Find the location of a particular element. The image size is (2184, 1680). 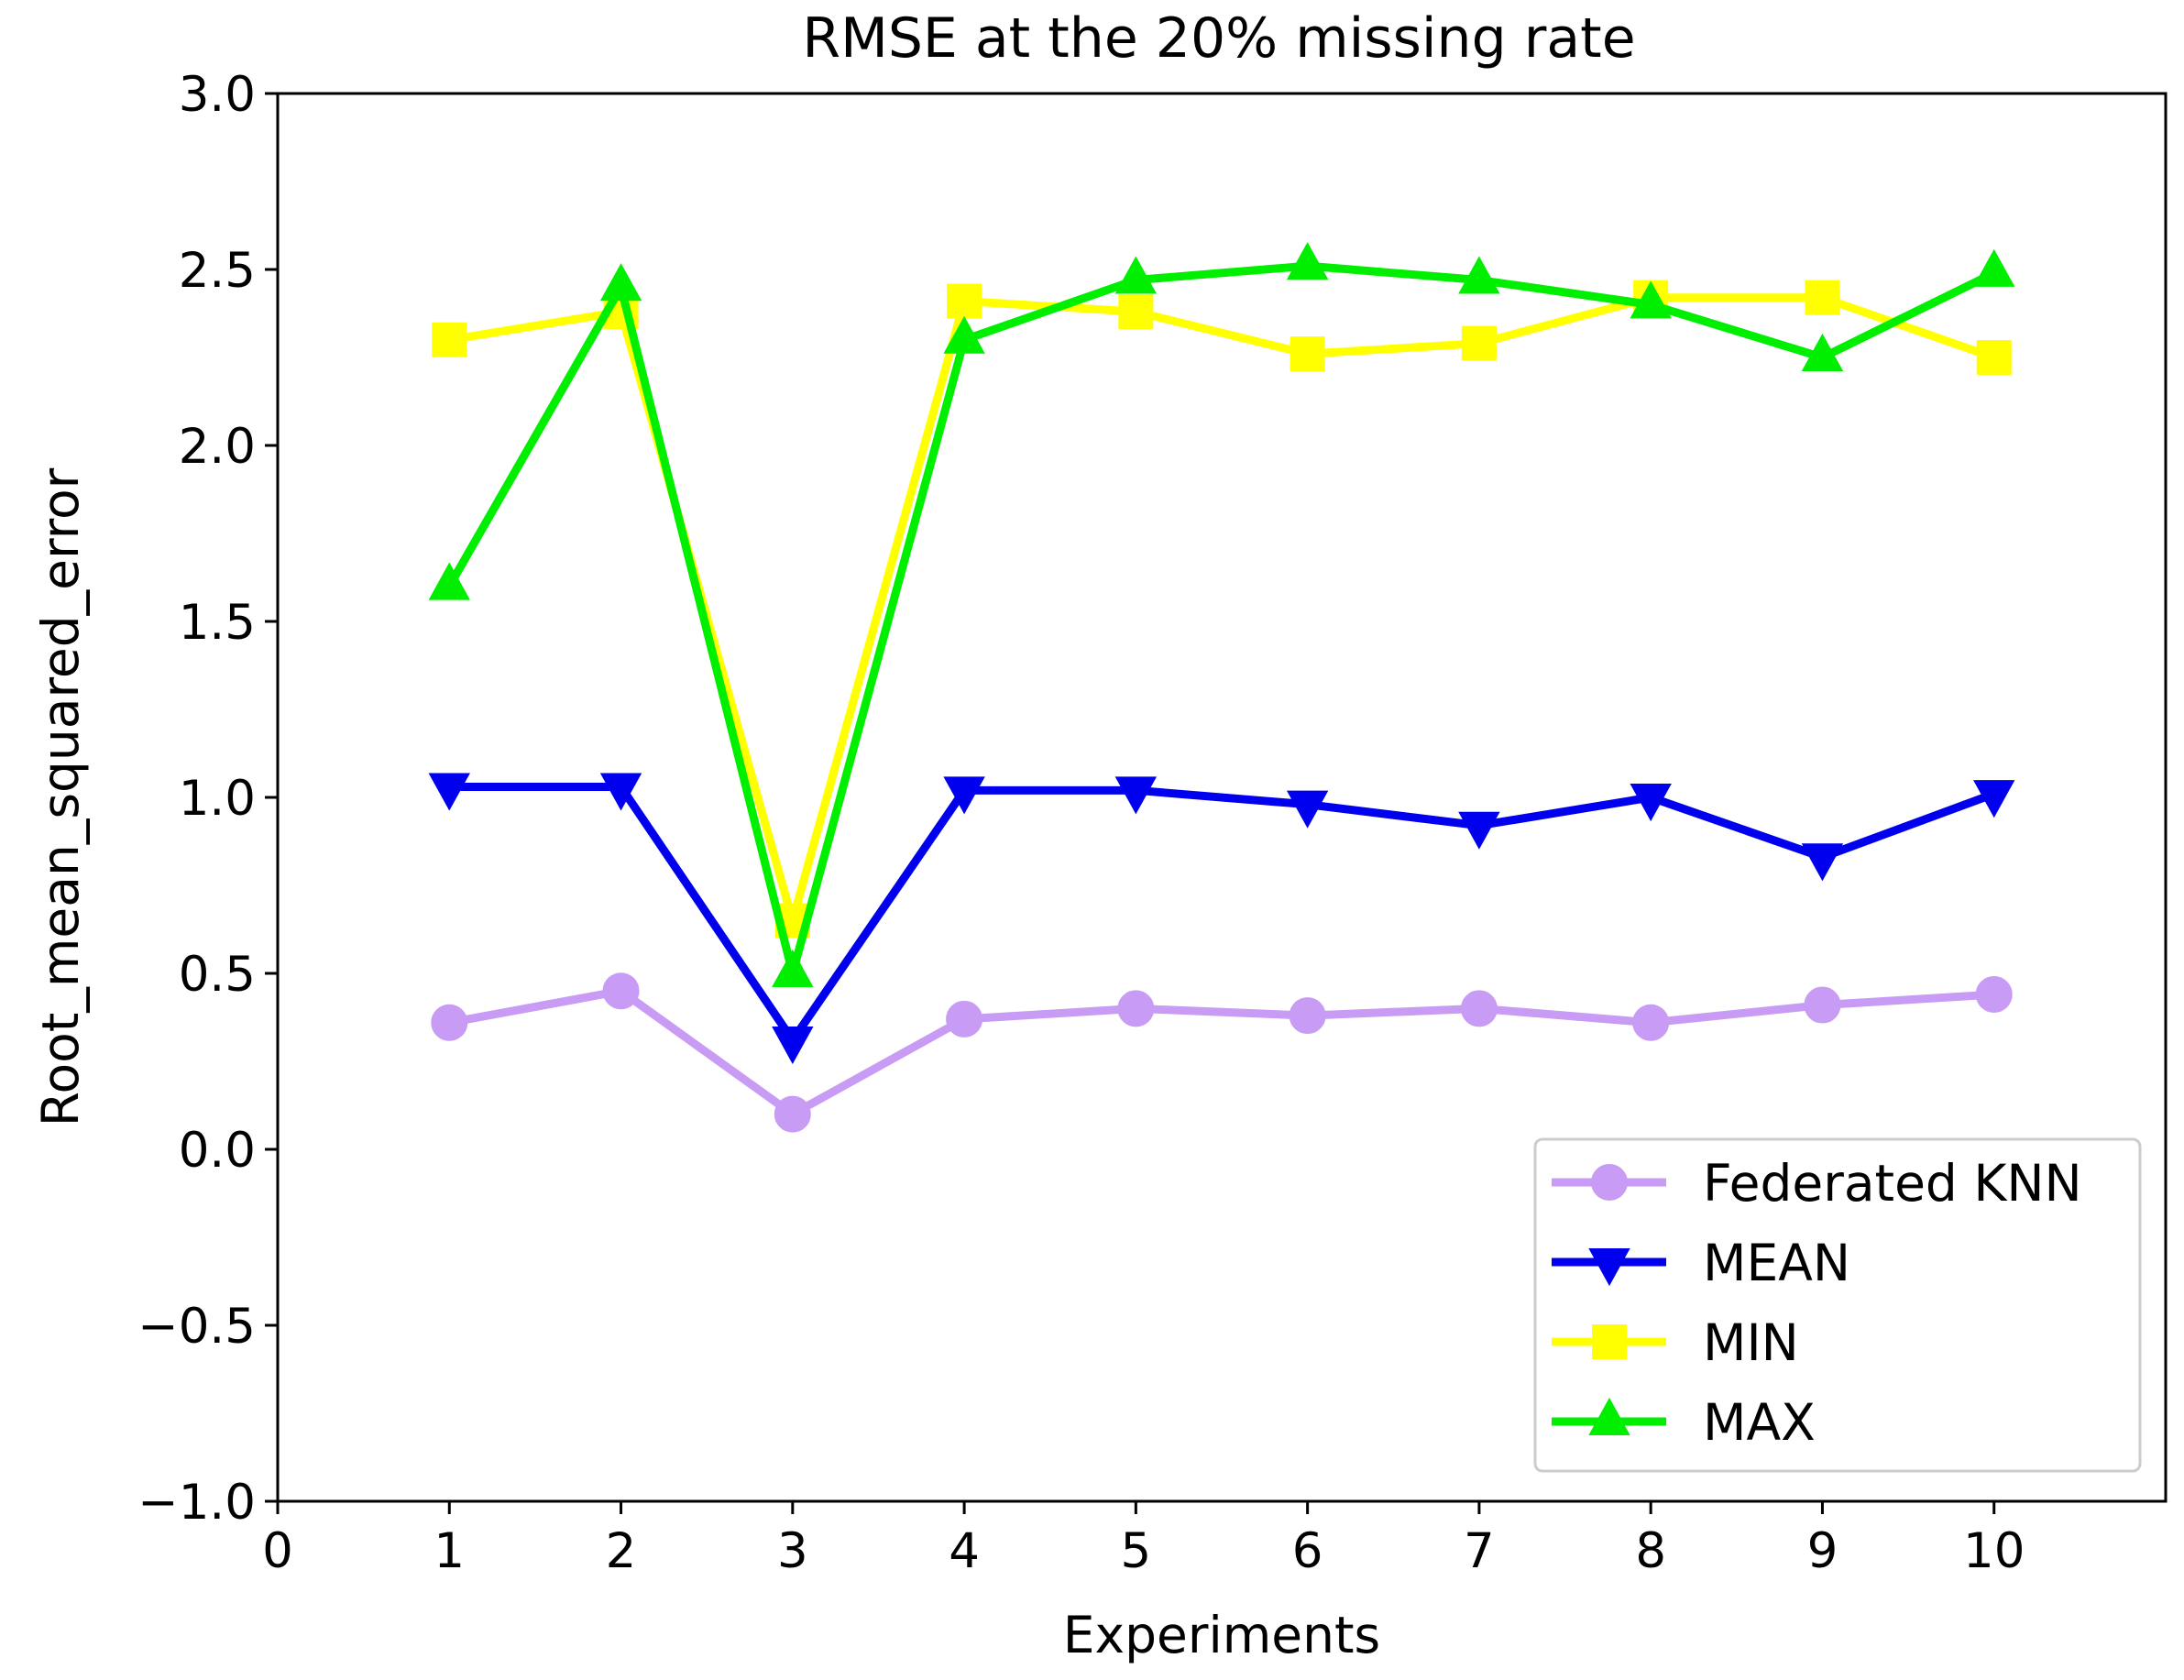

legend-box is located at coordinates (1837, 1305).